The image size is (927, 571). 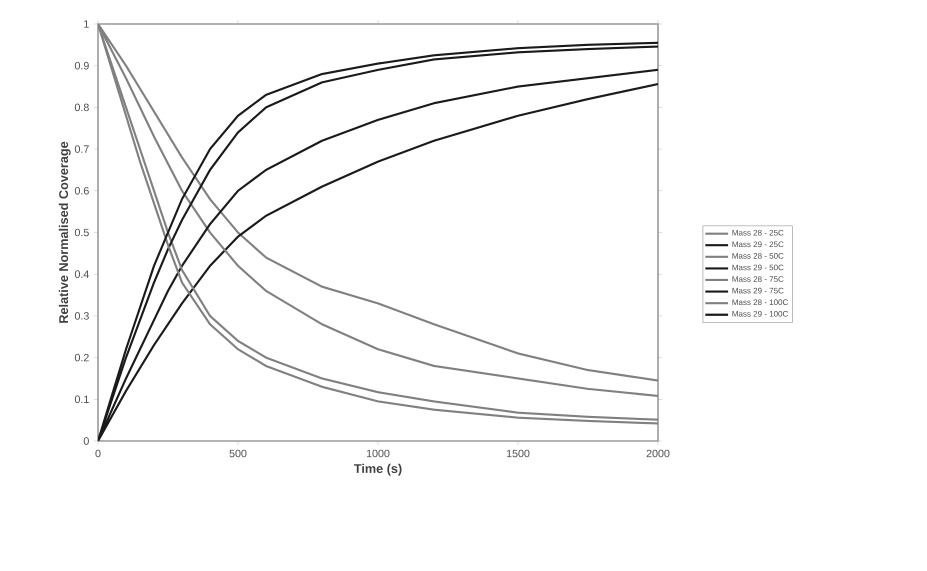 I want to click on y-tick-label: 0.1, so click(x=81, y=400).